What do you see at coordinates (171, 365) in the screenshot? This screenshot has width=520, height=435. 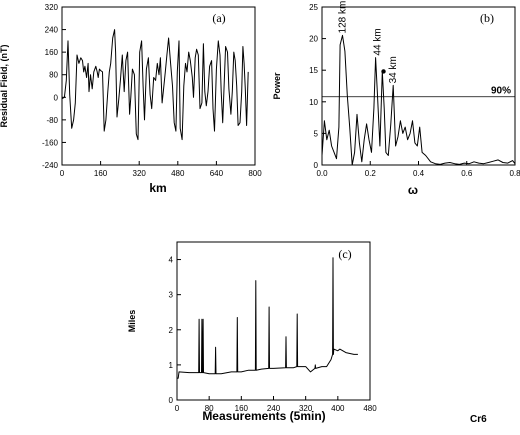 I see `y-tick-label-c: 1` at bounding box center [171, 365].